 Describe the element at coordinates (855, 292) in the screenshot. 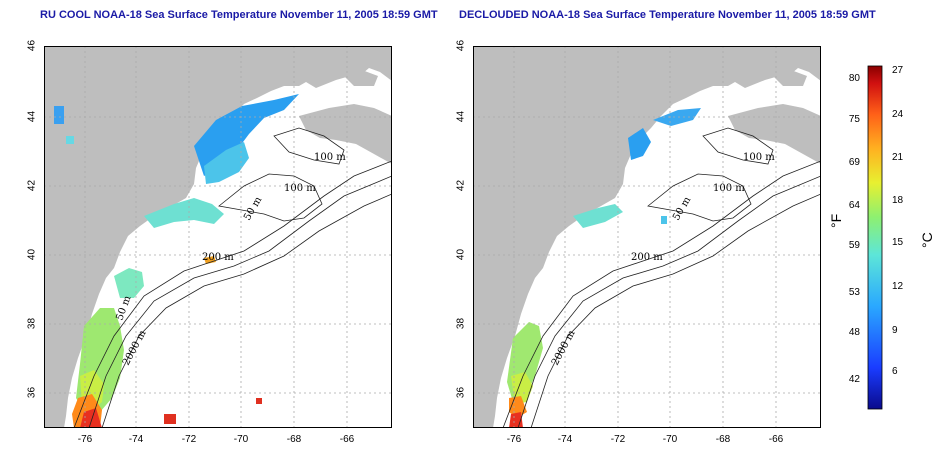

I see `fahrenheit-tick-label: 53` at that location.